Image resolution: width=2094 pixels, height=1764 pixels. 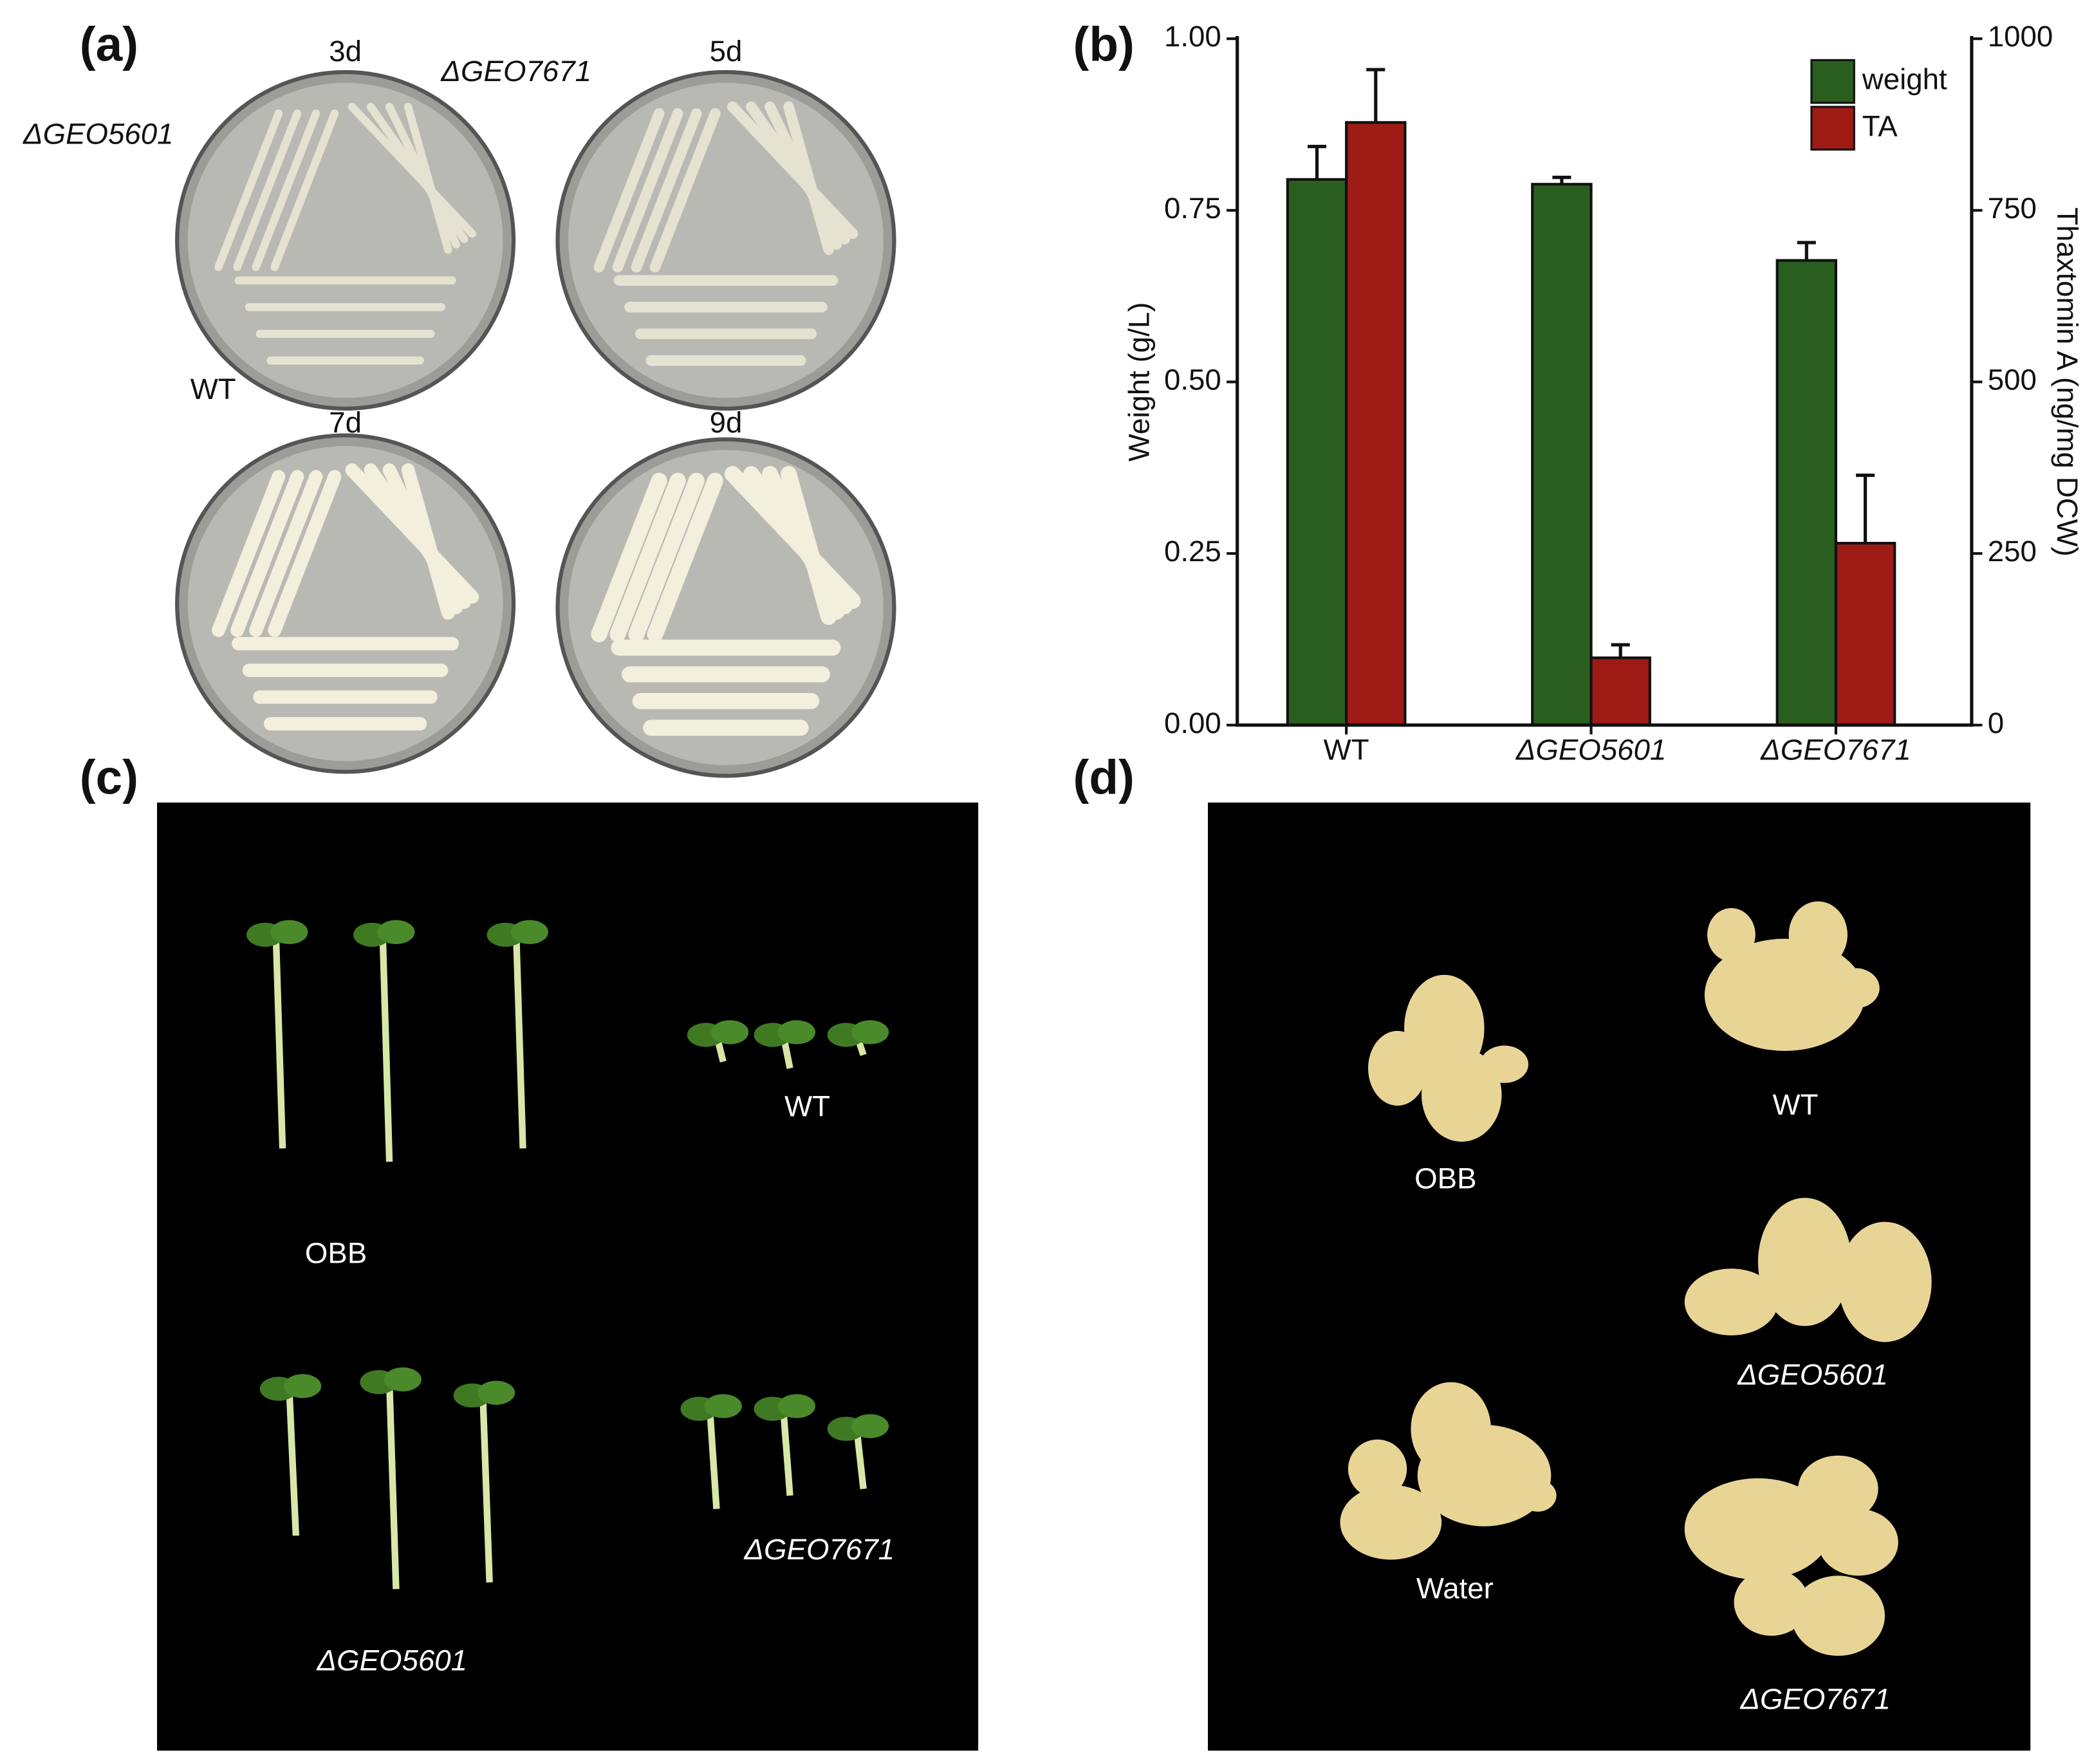 I want to click on y-tick-label: 0.00, so click(x=1192, y=723).